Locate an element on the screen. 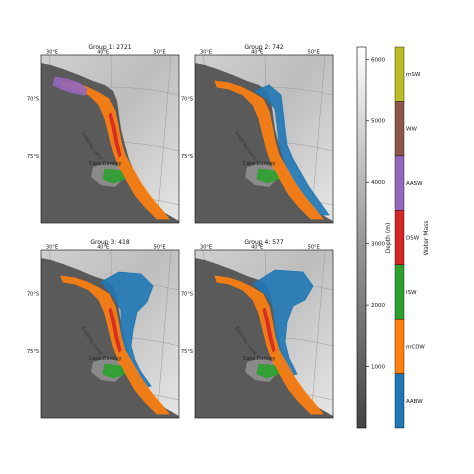  water-mass-box-aabw is located at coordinates (399, 401).